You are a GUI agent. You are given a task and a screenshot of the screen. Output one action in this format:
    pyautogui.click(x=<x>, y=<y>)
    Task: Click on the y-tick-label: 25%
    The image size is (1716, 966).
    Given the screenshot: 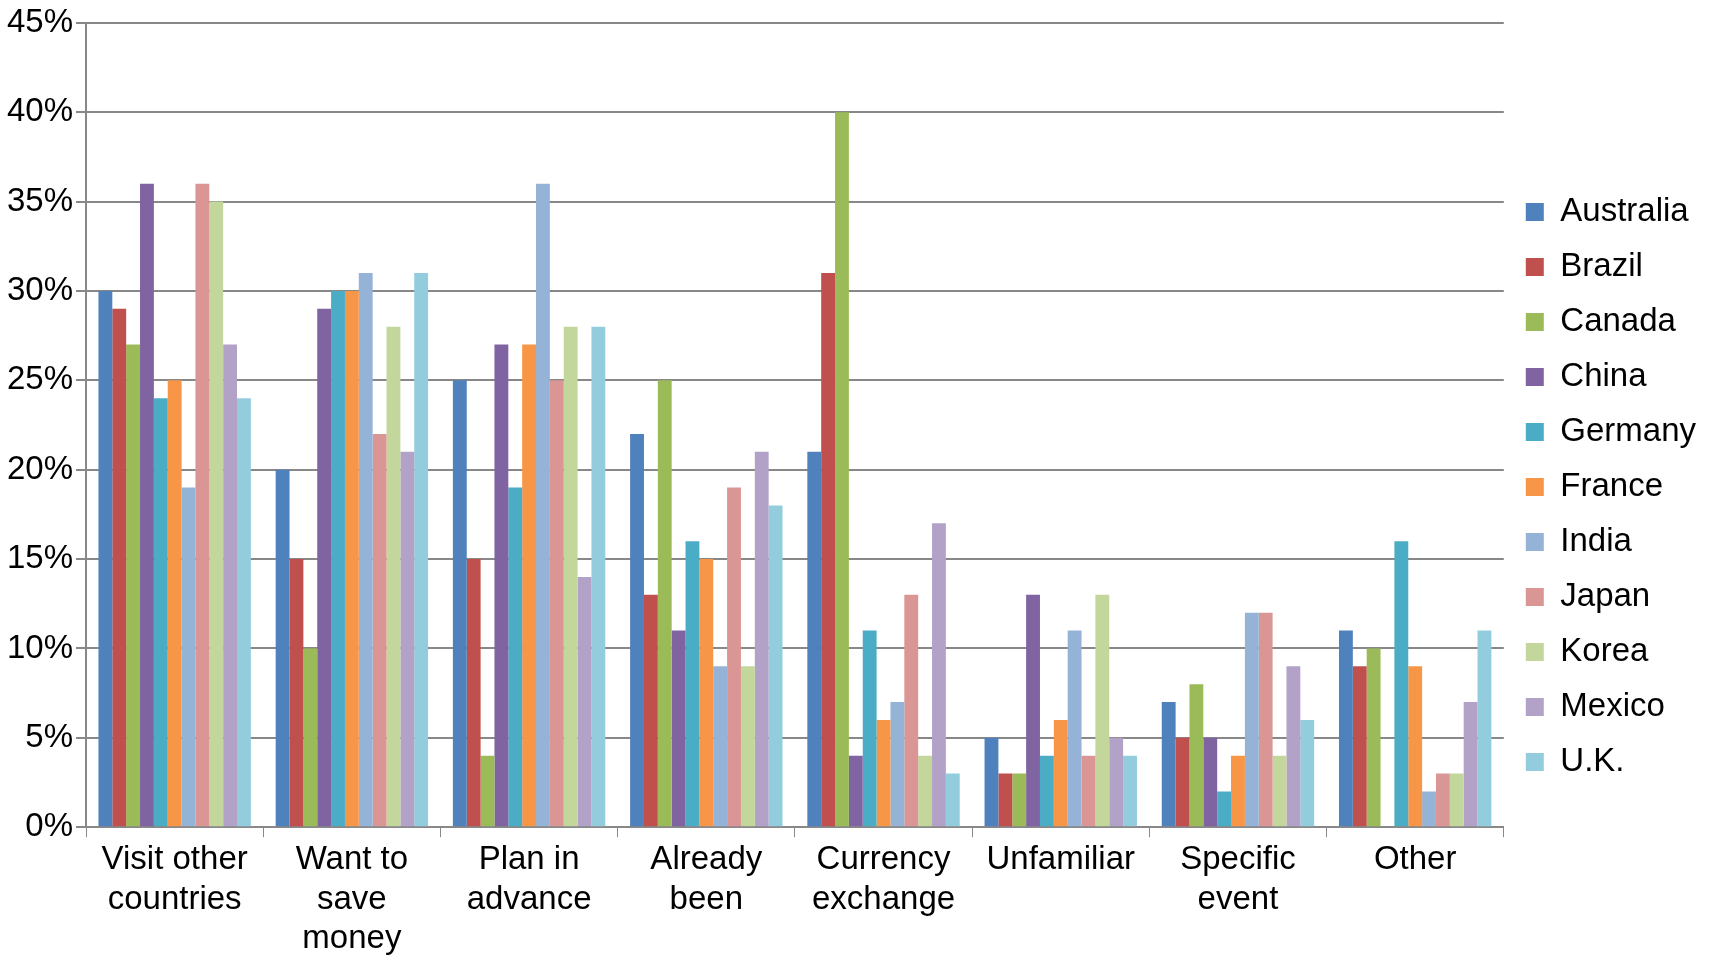 What is the action you would take?
    pyautogui.click(x=40, y=378)
    